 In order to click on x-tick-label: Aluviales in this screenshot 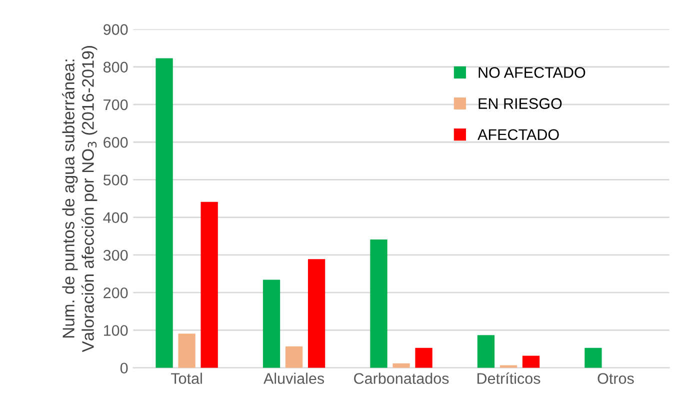, I will do `click(293, 378)`.